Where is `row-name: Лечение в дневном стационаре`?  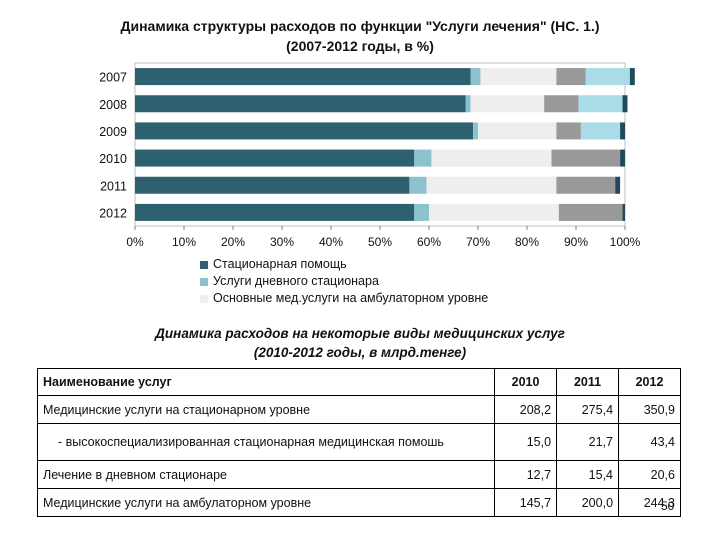
row-name: Лечение в дневном стационаре is located at coordinates (266, 474).